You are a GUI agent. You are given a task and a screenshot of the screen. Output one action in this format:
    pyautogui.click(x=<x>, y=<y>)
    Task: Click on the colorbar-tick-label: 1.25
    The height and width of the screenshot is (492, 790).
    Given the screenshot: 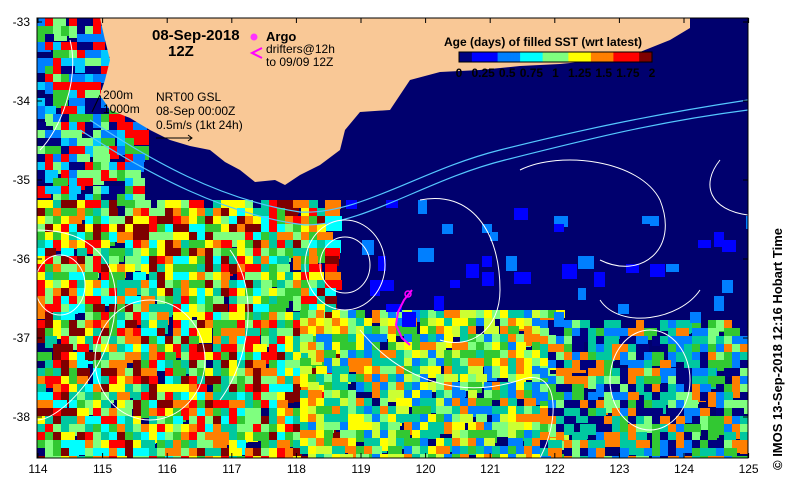 What is the action you would take?
    pyautogui.click(x=579, y=73)
    